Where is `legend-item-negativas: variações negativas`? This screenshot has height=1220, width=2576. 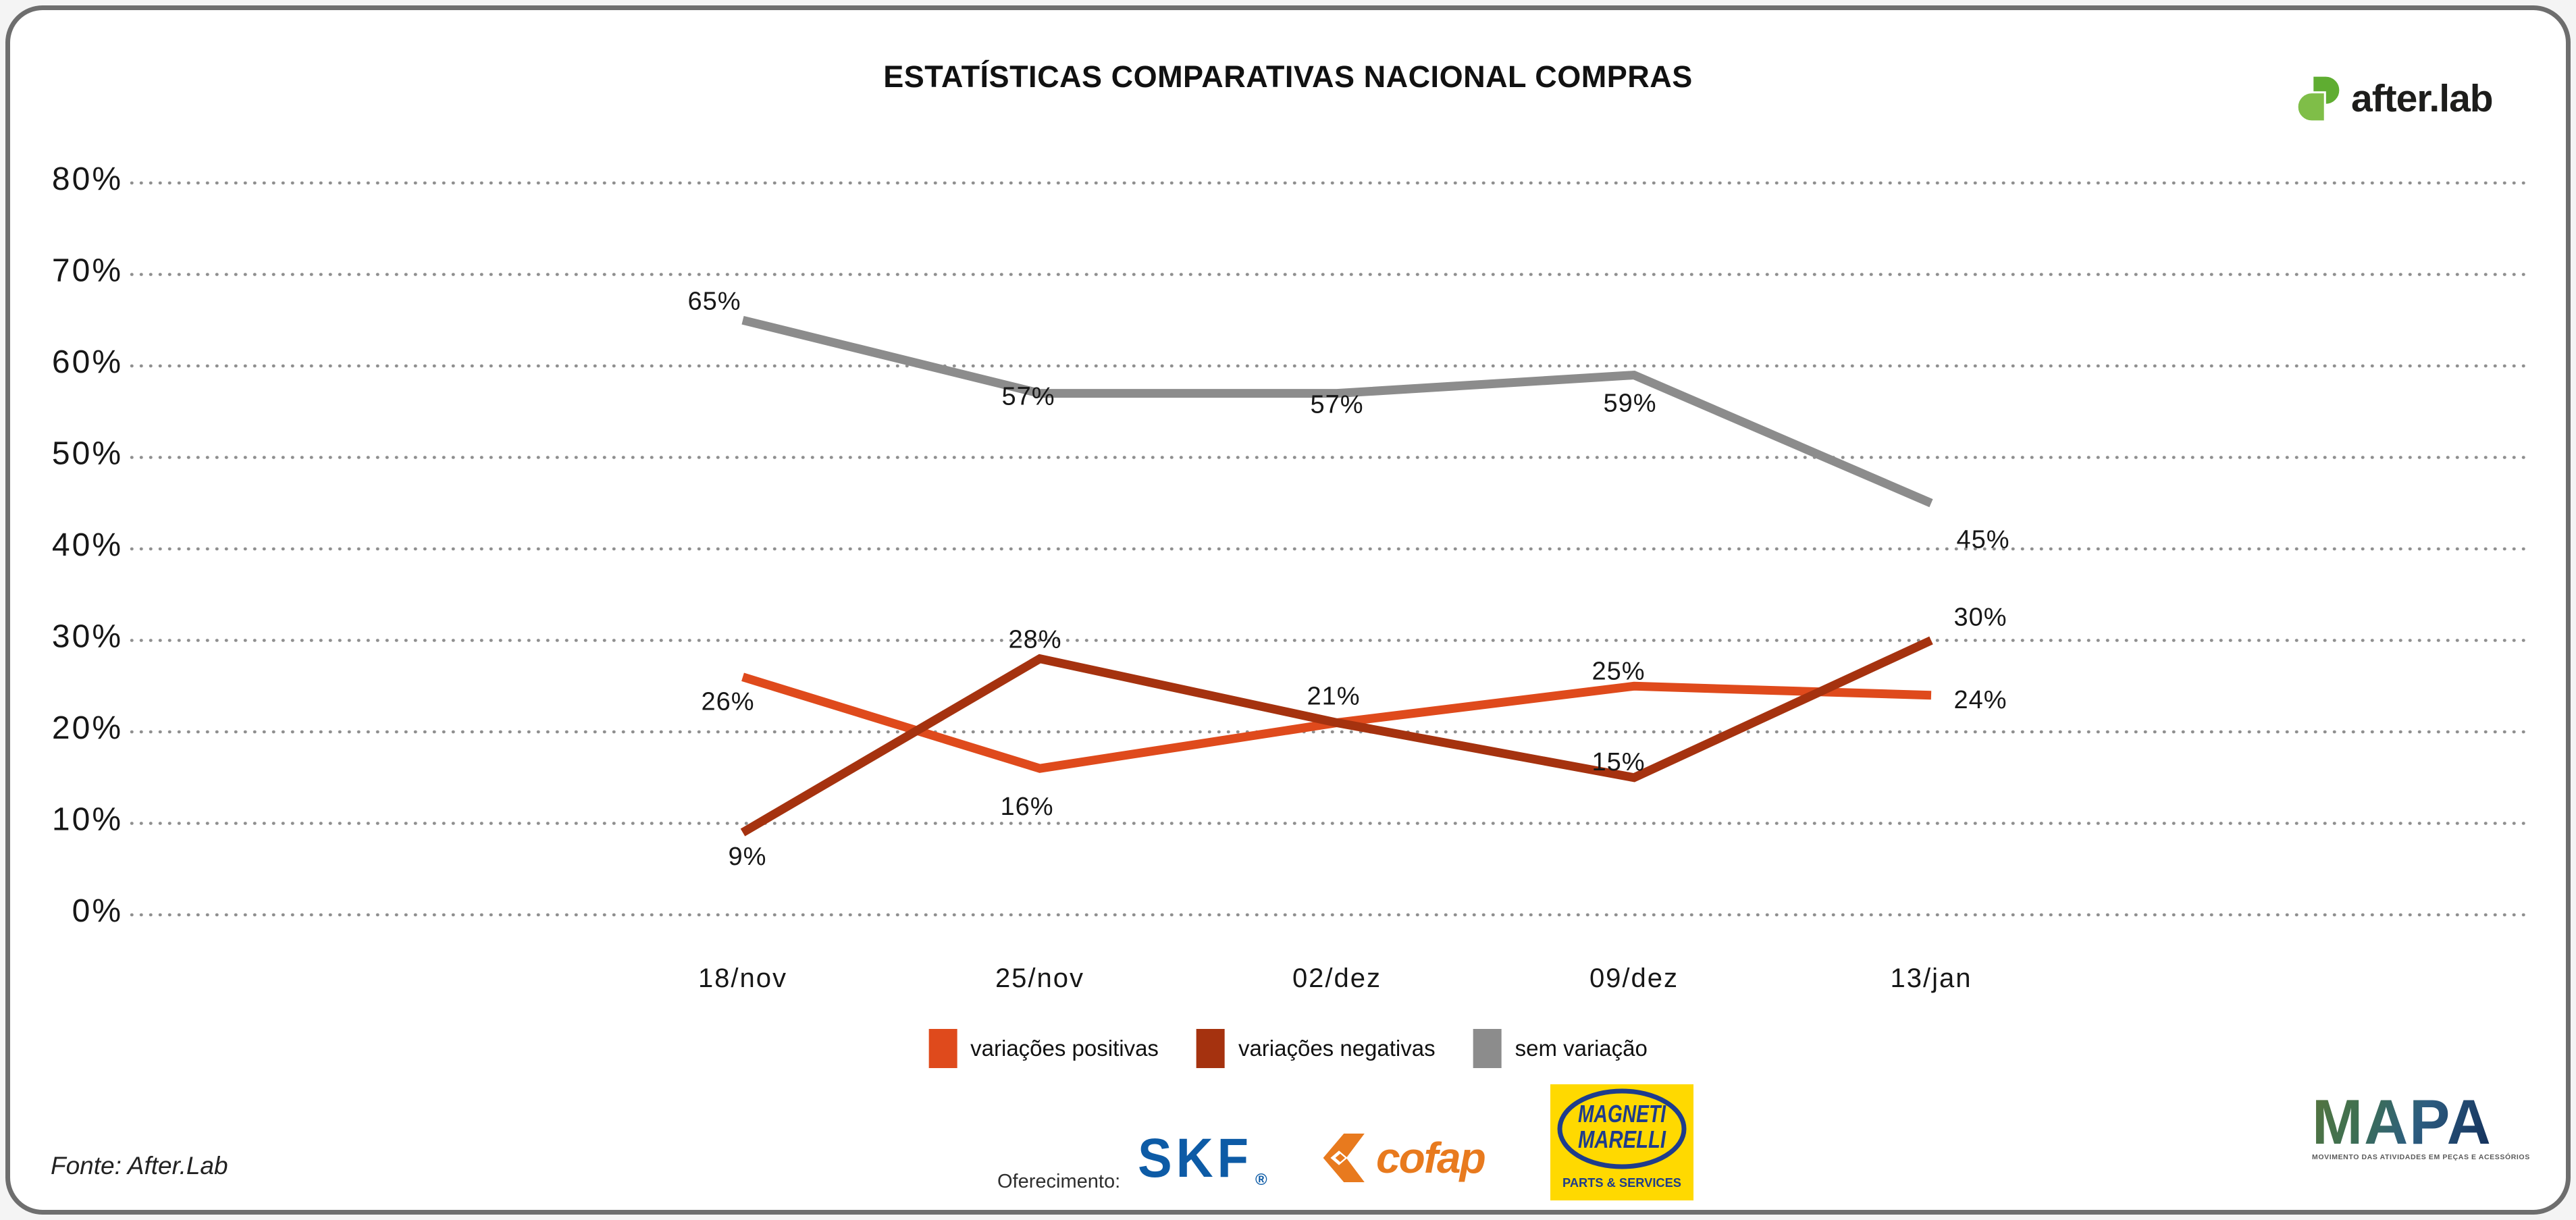 legend-item-negativas: variações negativas is located at coordinates (1316, 1048).